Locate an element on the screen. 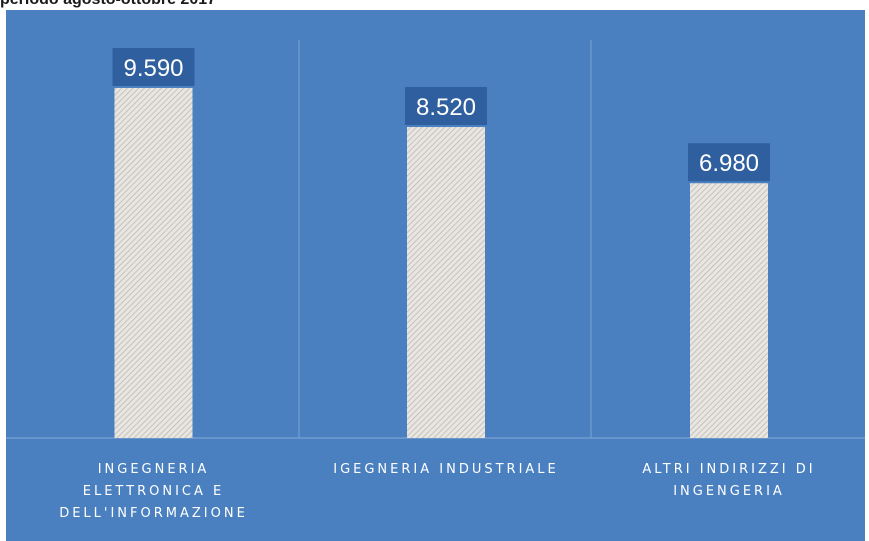 The width and height of the screenshot is (869, 541). category-label-line: ALTRI INDIRIZZI DI is located at coordinates (728, 469).